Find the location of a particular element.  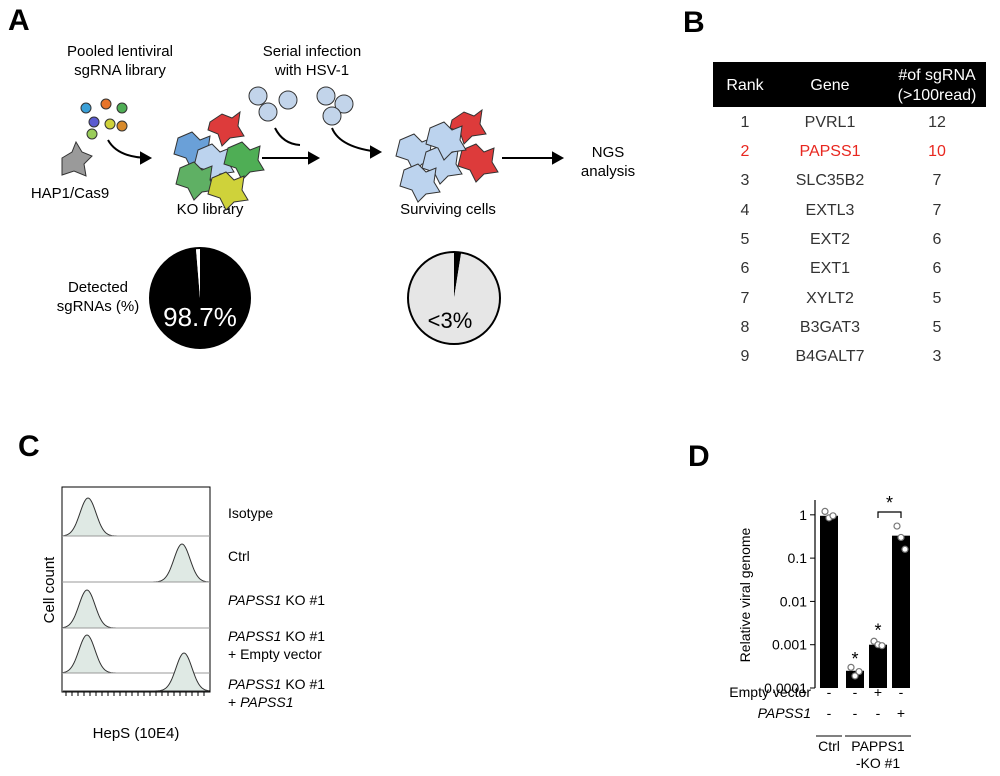

panel-label: A is located at coordinates (19, 20).